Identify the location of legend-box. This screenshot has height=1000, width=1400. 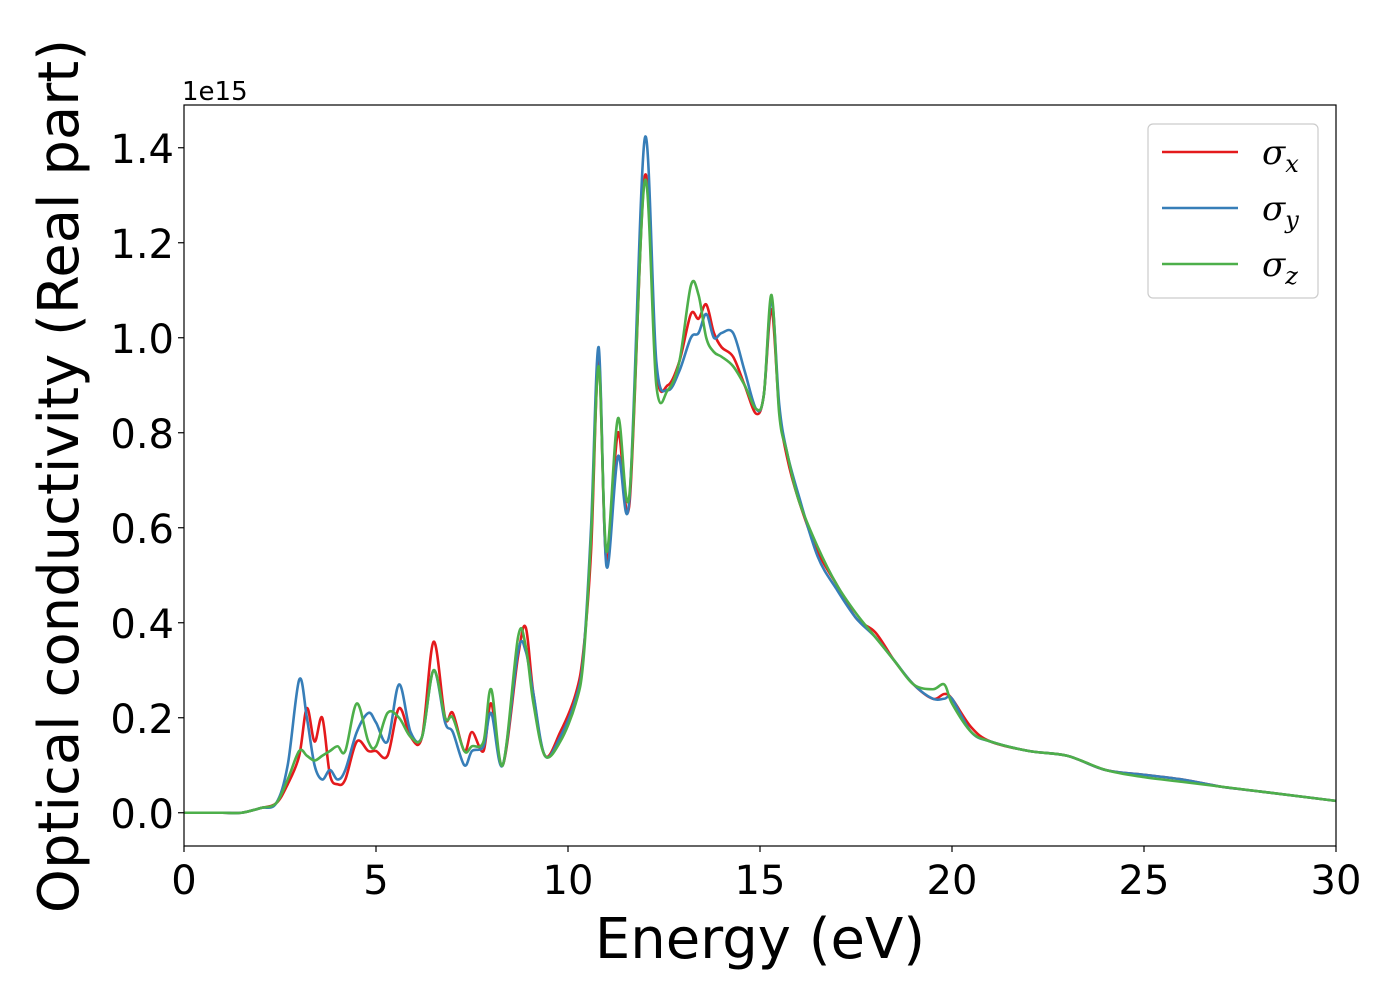
(1233, 211).